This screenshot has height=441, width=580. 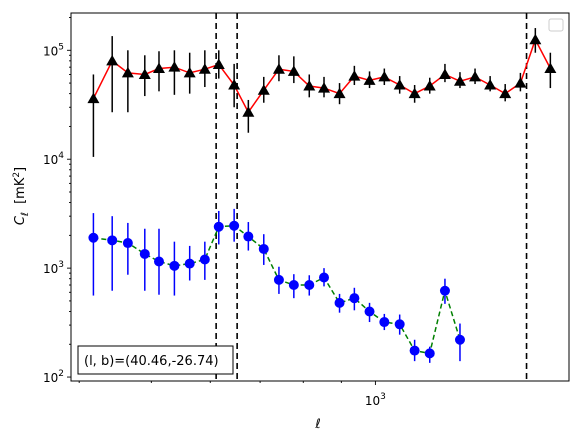 I want to click on x-axis: 103, so click(x=232, y=394).